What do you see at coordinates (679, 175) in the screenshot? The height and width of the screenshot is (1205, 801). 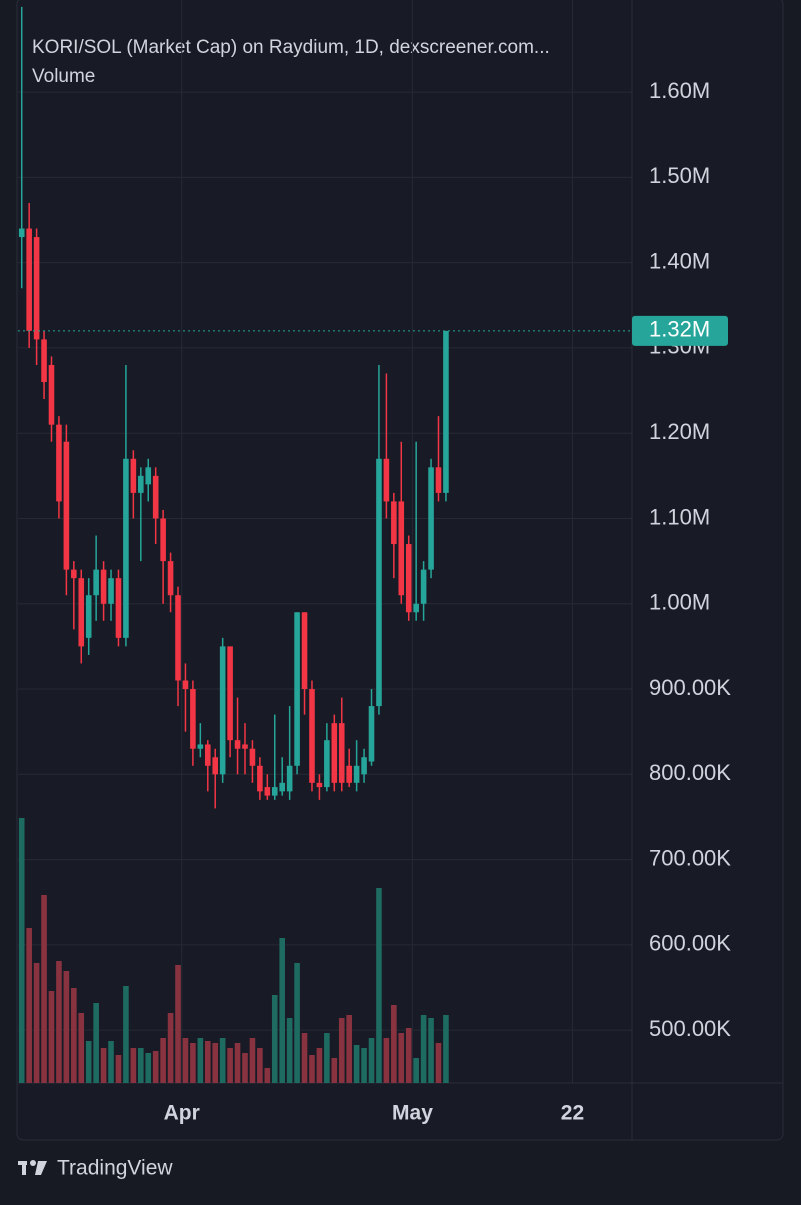 I see `y-tick-label: 1.50M` at bounding box center [679, 175].